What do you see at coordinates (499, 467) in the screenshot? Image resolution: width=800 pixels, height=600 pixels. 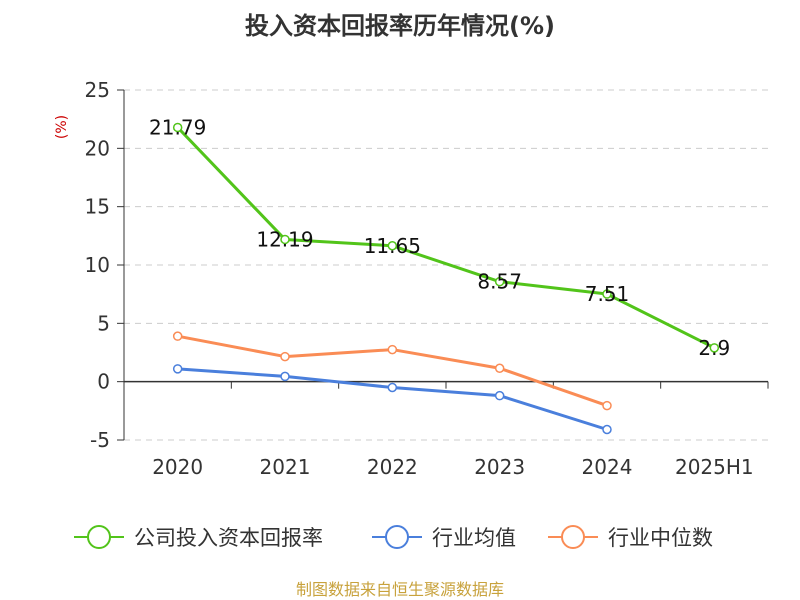 I see `x-tick-label: 2023` at bounding box center [499, 467].